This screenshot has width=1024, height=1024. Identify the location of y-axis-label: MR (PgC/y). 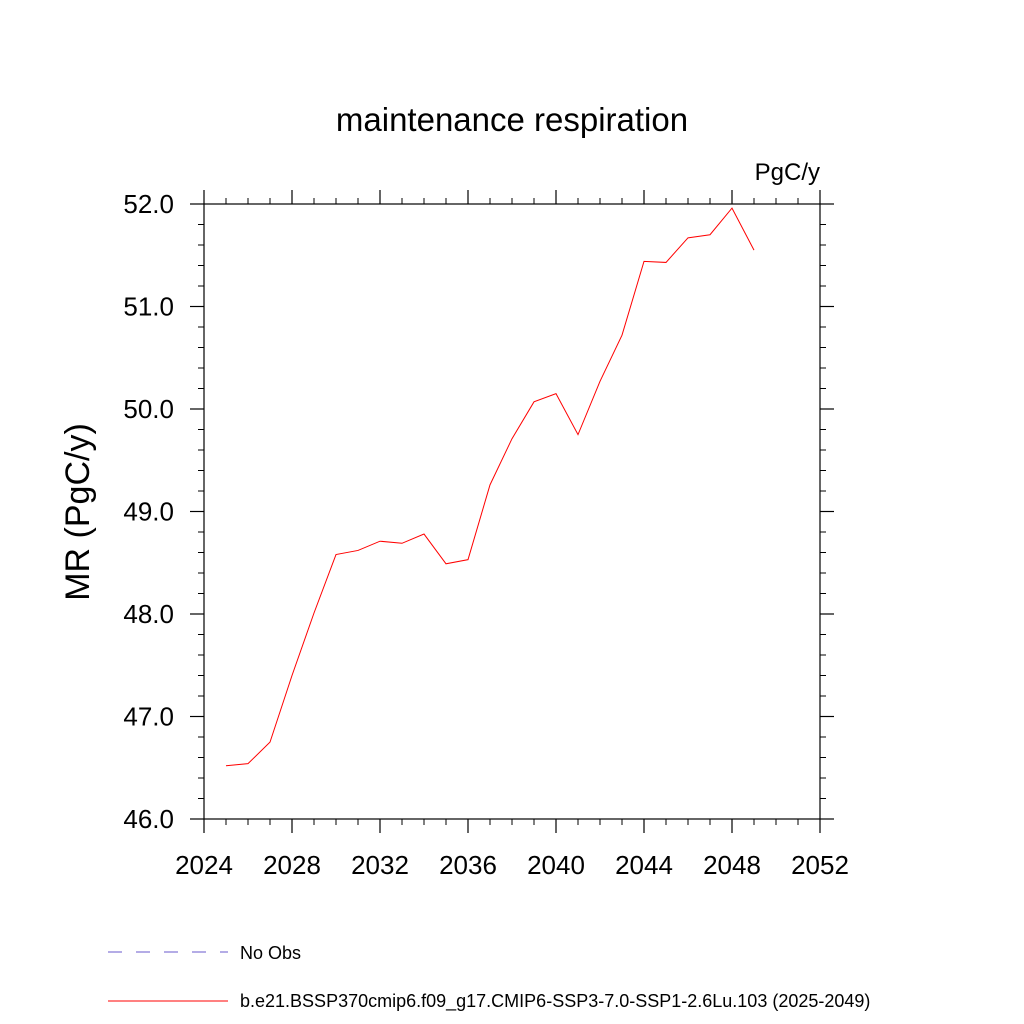
(78, 512).